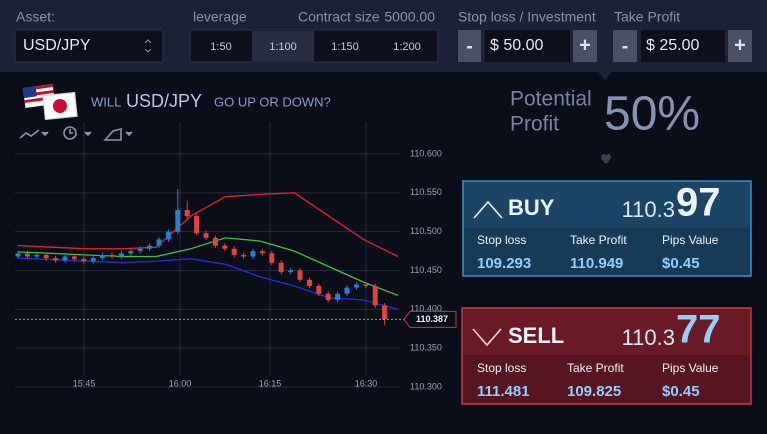  I want to click on sell-price-big: 77, so click(698, 330).